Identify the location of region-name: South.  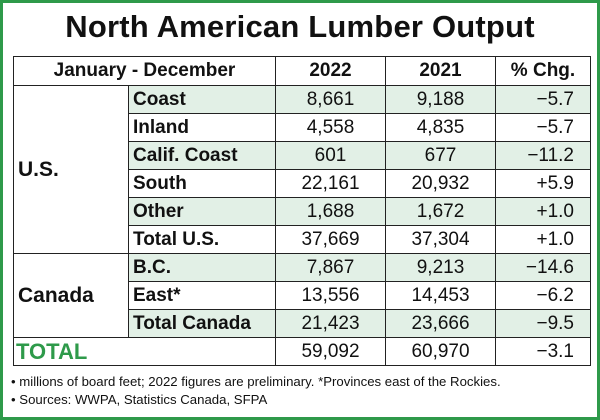
(202, 183).